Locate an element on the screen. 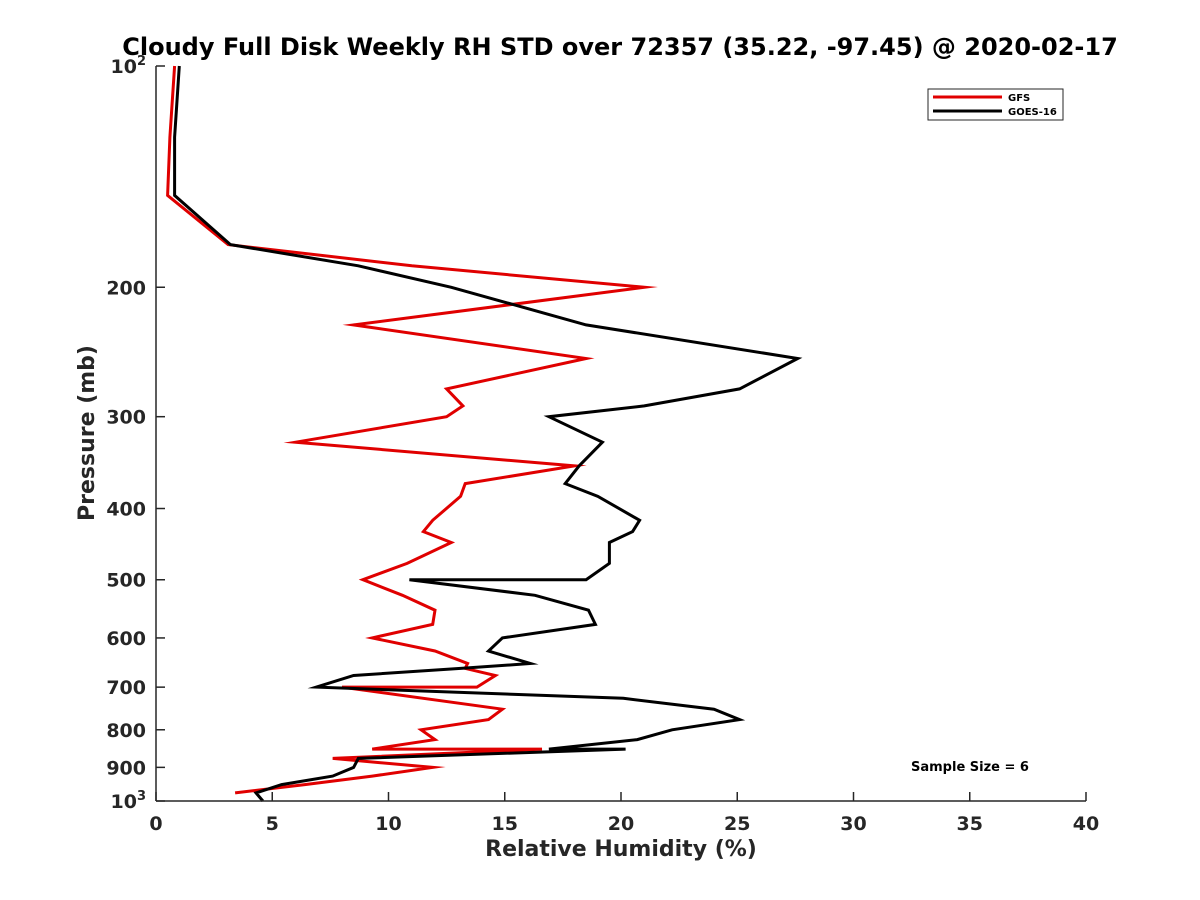  x-ticks: 0 5 10 15 20 25 30 35 40 is located at coordinates (624, 813).